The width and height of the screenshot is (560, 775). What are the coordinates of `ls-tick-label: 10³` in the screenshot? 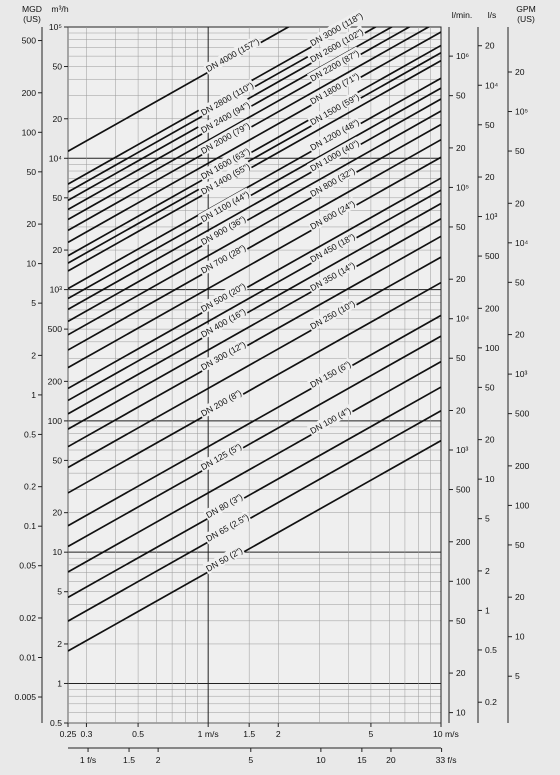 It's located at (491, 217).